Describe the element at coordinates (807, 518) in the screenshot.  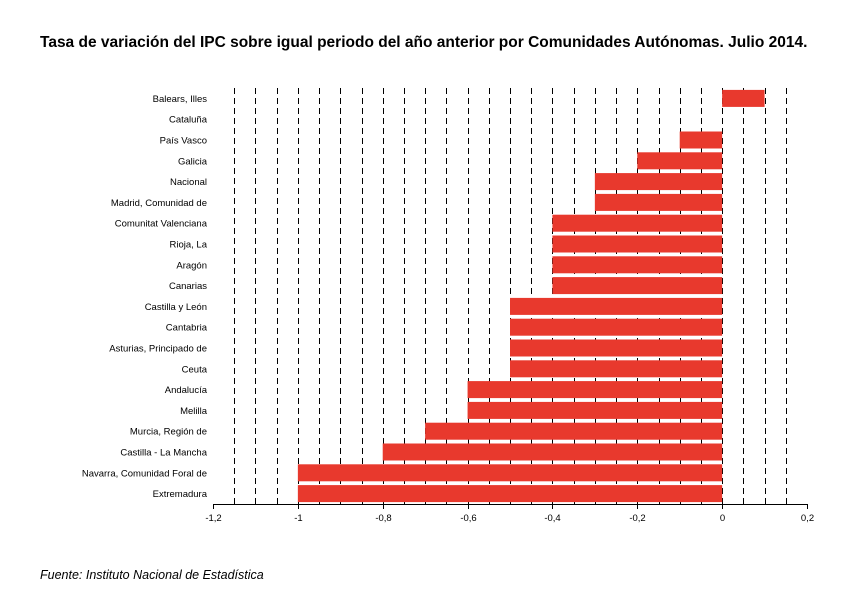
I see `x-tick-label: 0,2` at that location.